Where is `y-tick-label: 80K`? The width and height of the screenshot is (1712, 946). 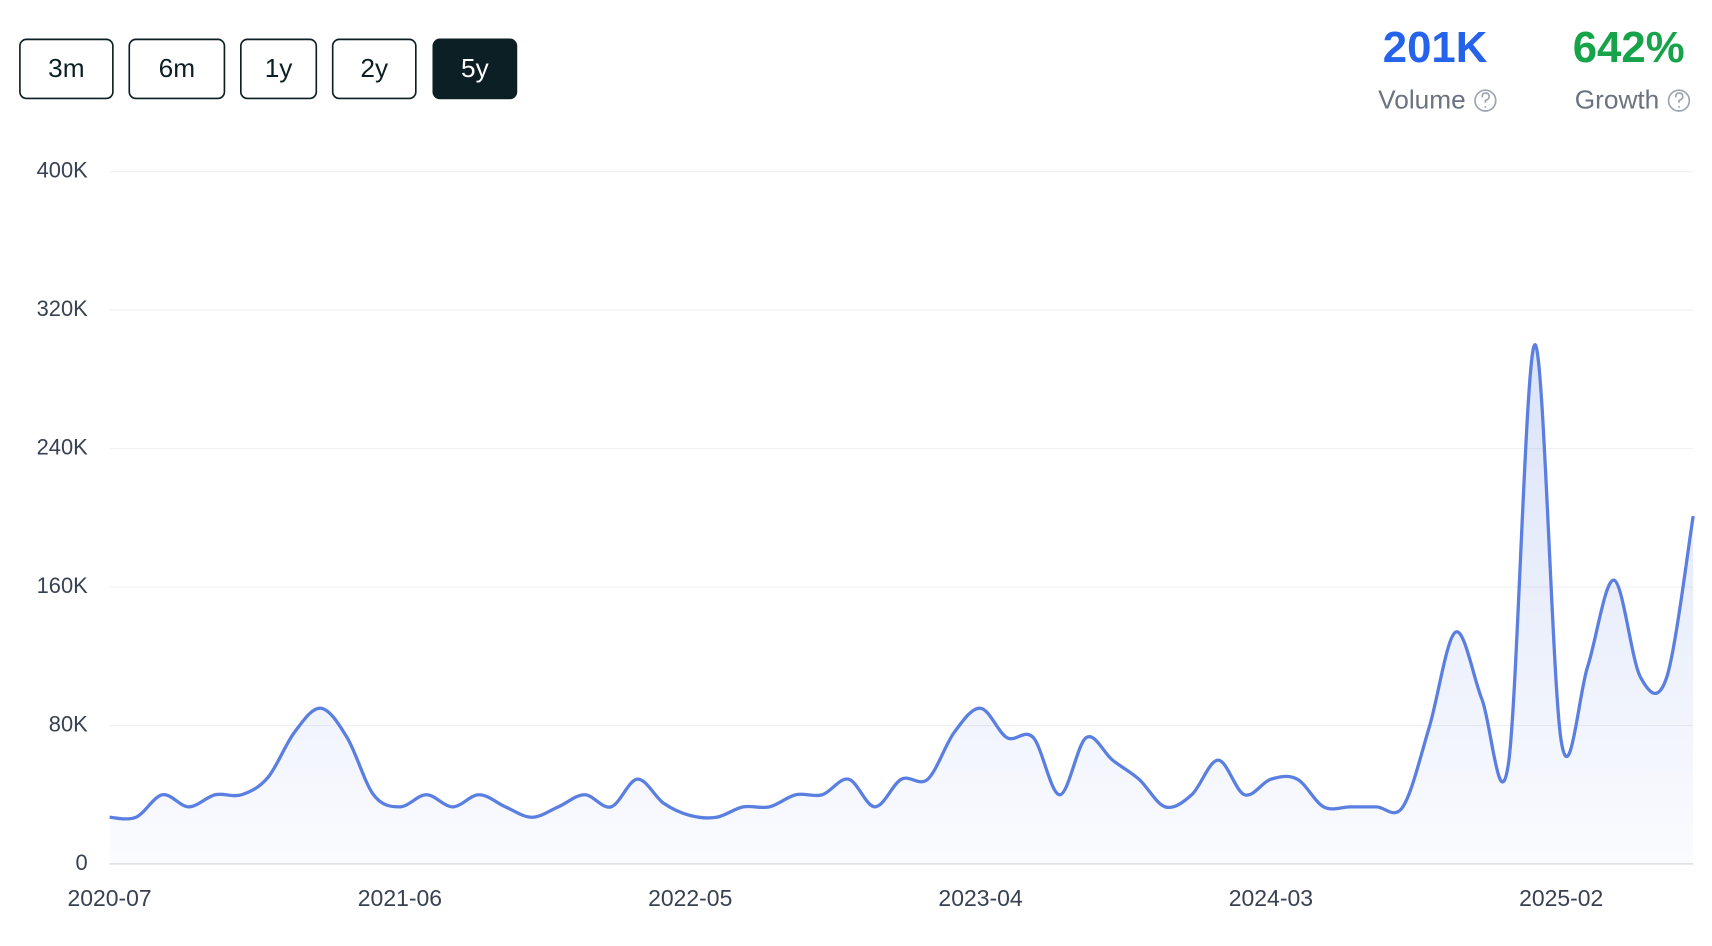 y-tick-label: 80K is located at coordinates (68, 723).